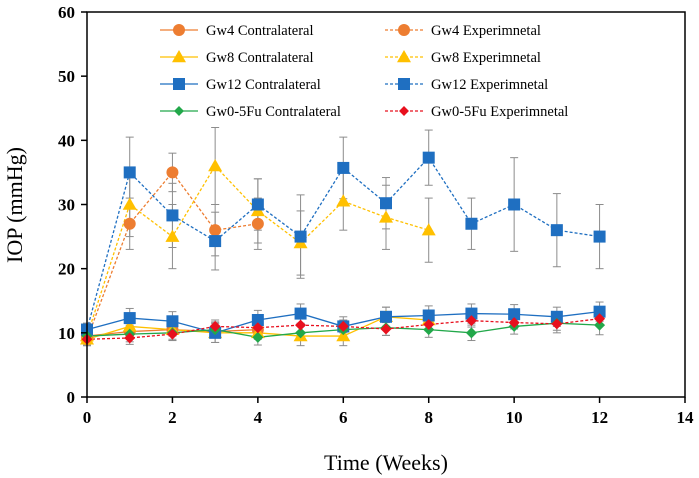 The height and width of the screenshot is (478, 699). I want to click on x-tick-label: 10, so click(514, 417).